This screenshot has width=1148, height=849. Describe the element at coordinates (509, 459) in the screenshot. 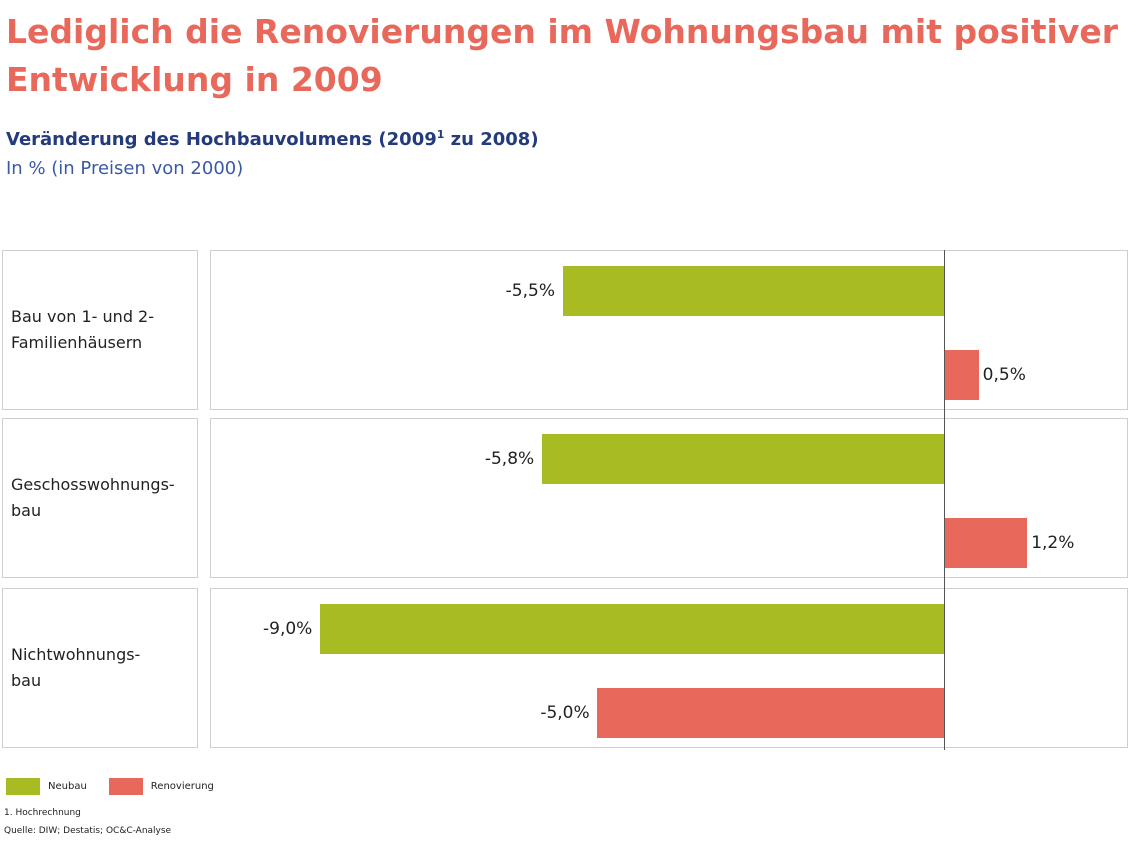

I see `data-label-neubau: -5,8%` at that location.